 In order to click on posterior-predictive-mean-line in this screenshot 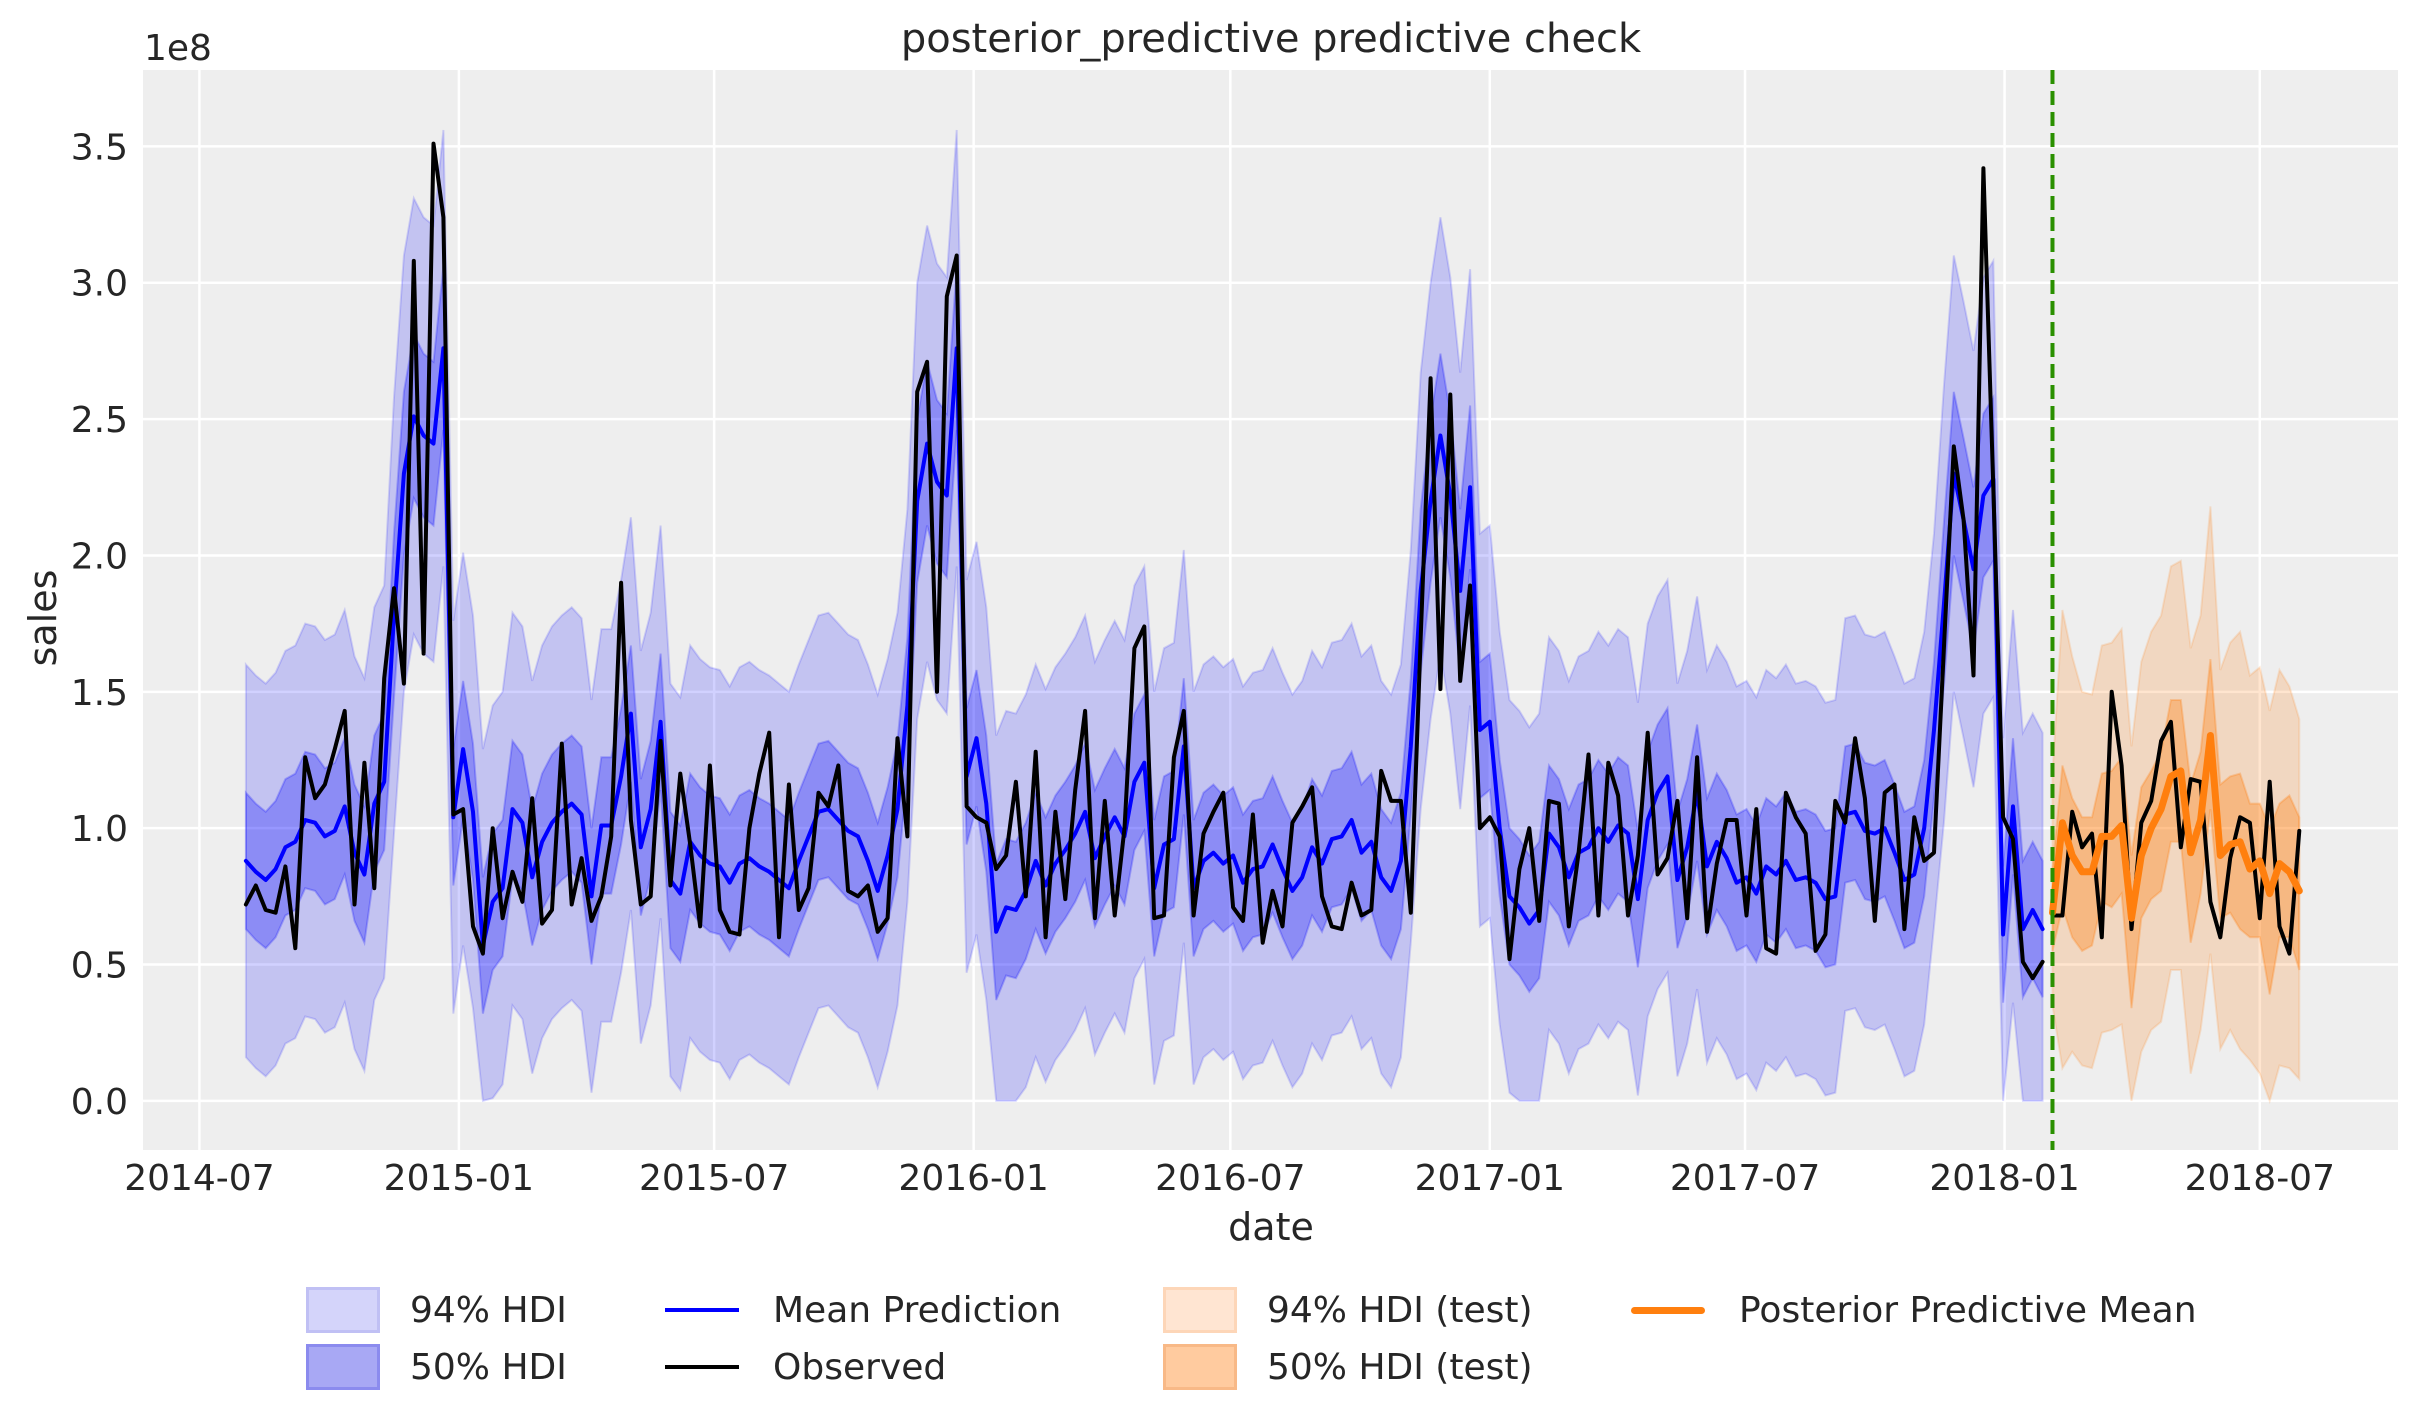, I will do `click(2176, 827)`.